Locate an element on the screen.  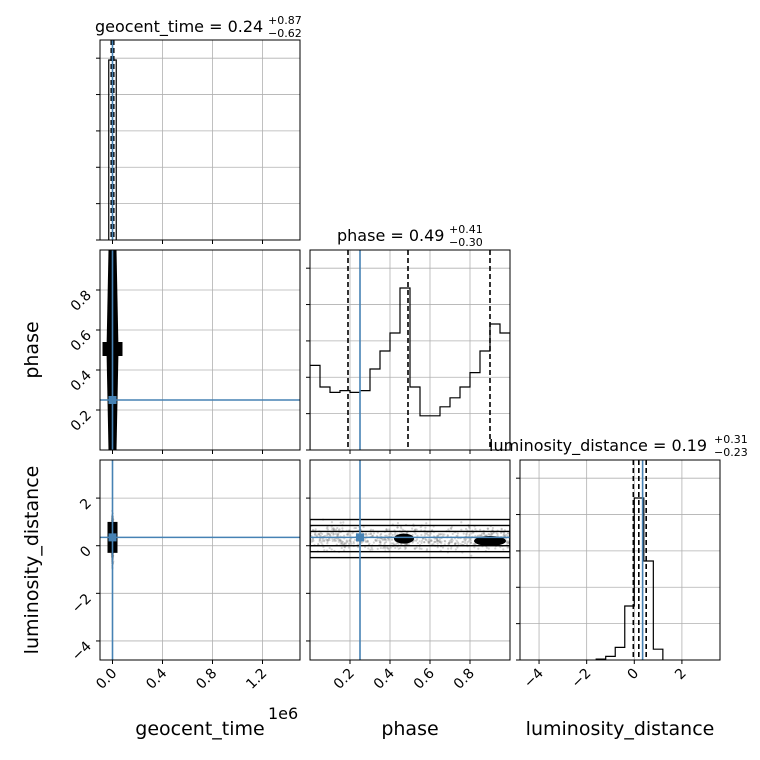
histogram-phase is located at coordinates (410, 368).